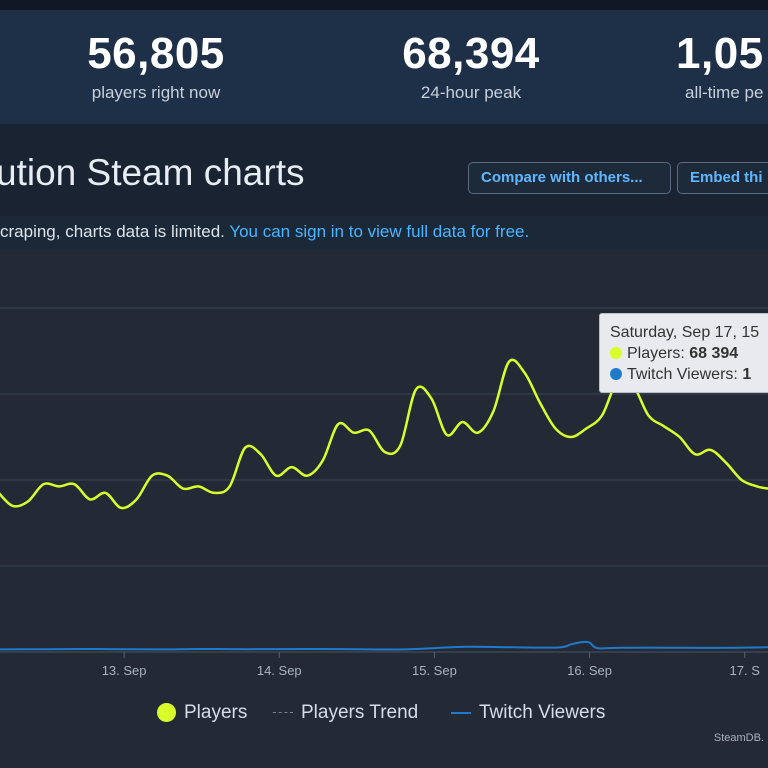 The image size is (768, 768). What do you see at coordinates (166, 713) in the screenshot?
I see `players-circle-icon` at bounding box center [166, 713].